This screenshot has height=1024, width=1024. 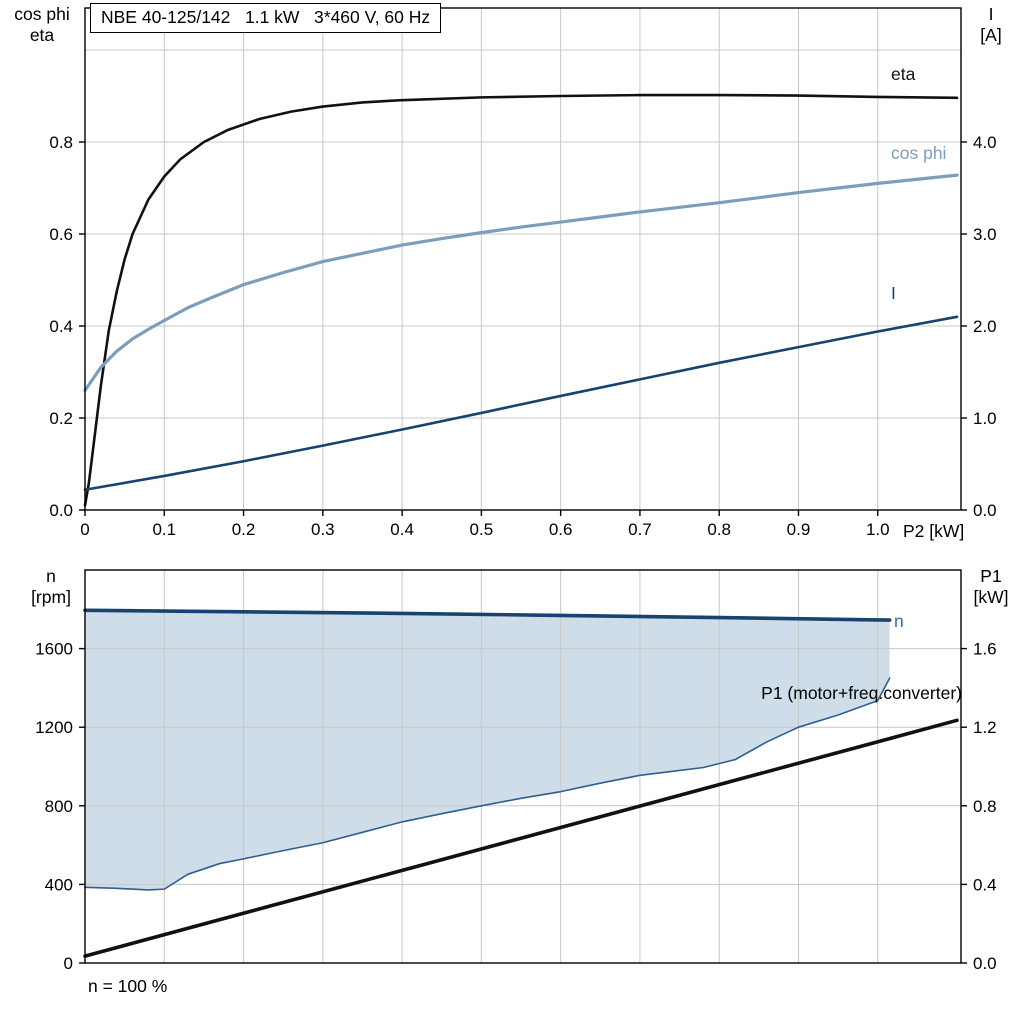 I want to click on svg-text: 0.7, so click(x=640, y=529).